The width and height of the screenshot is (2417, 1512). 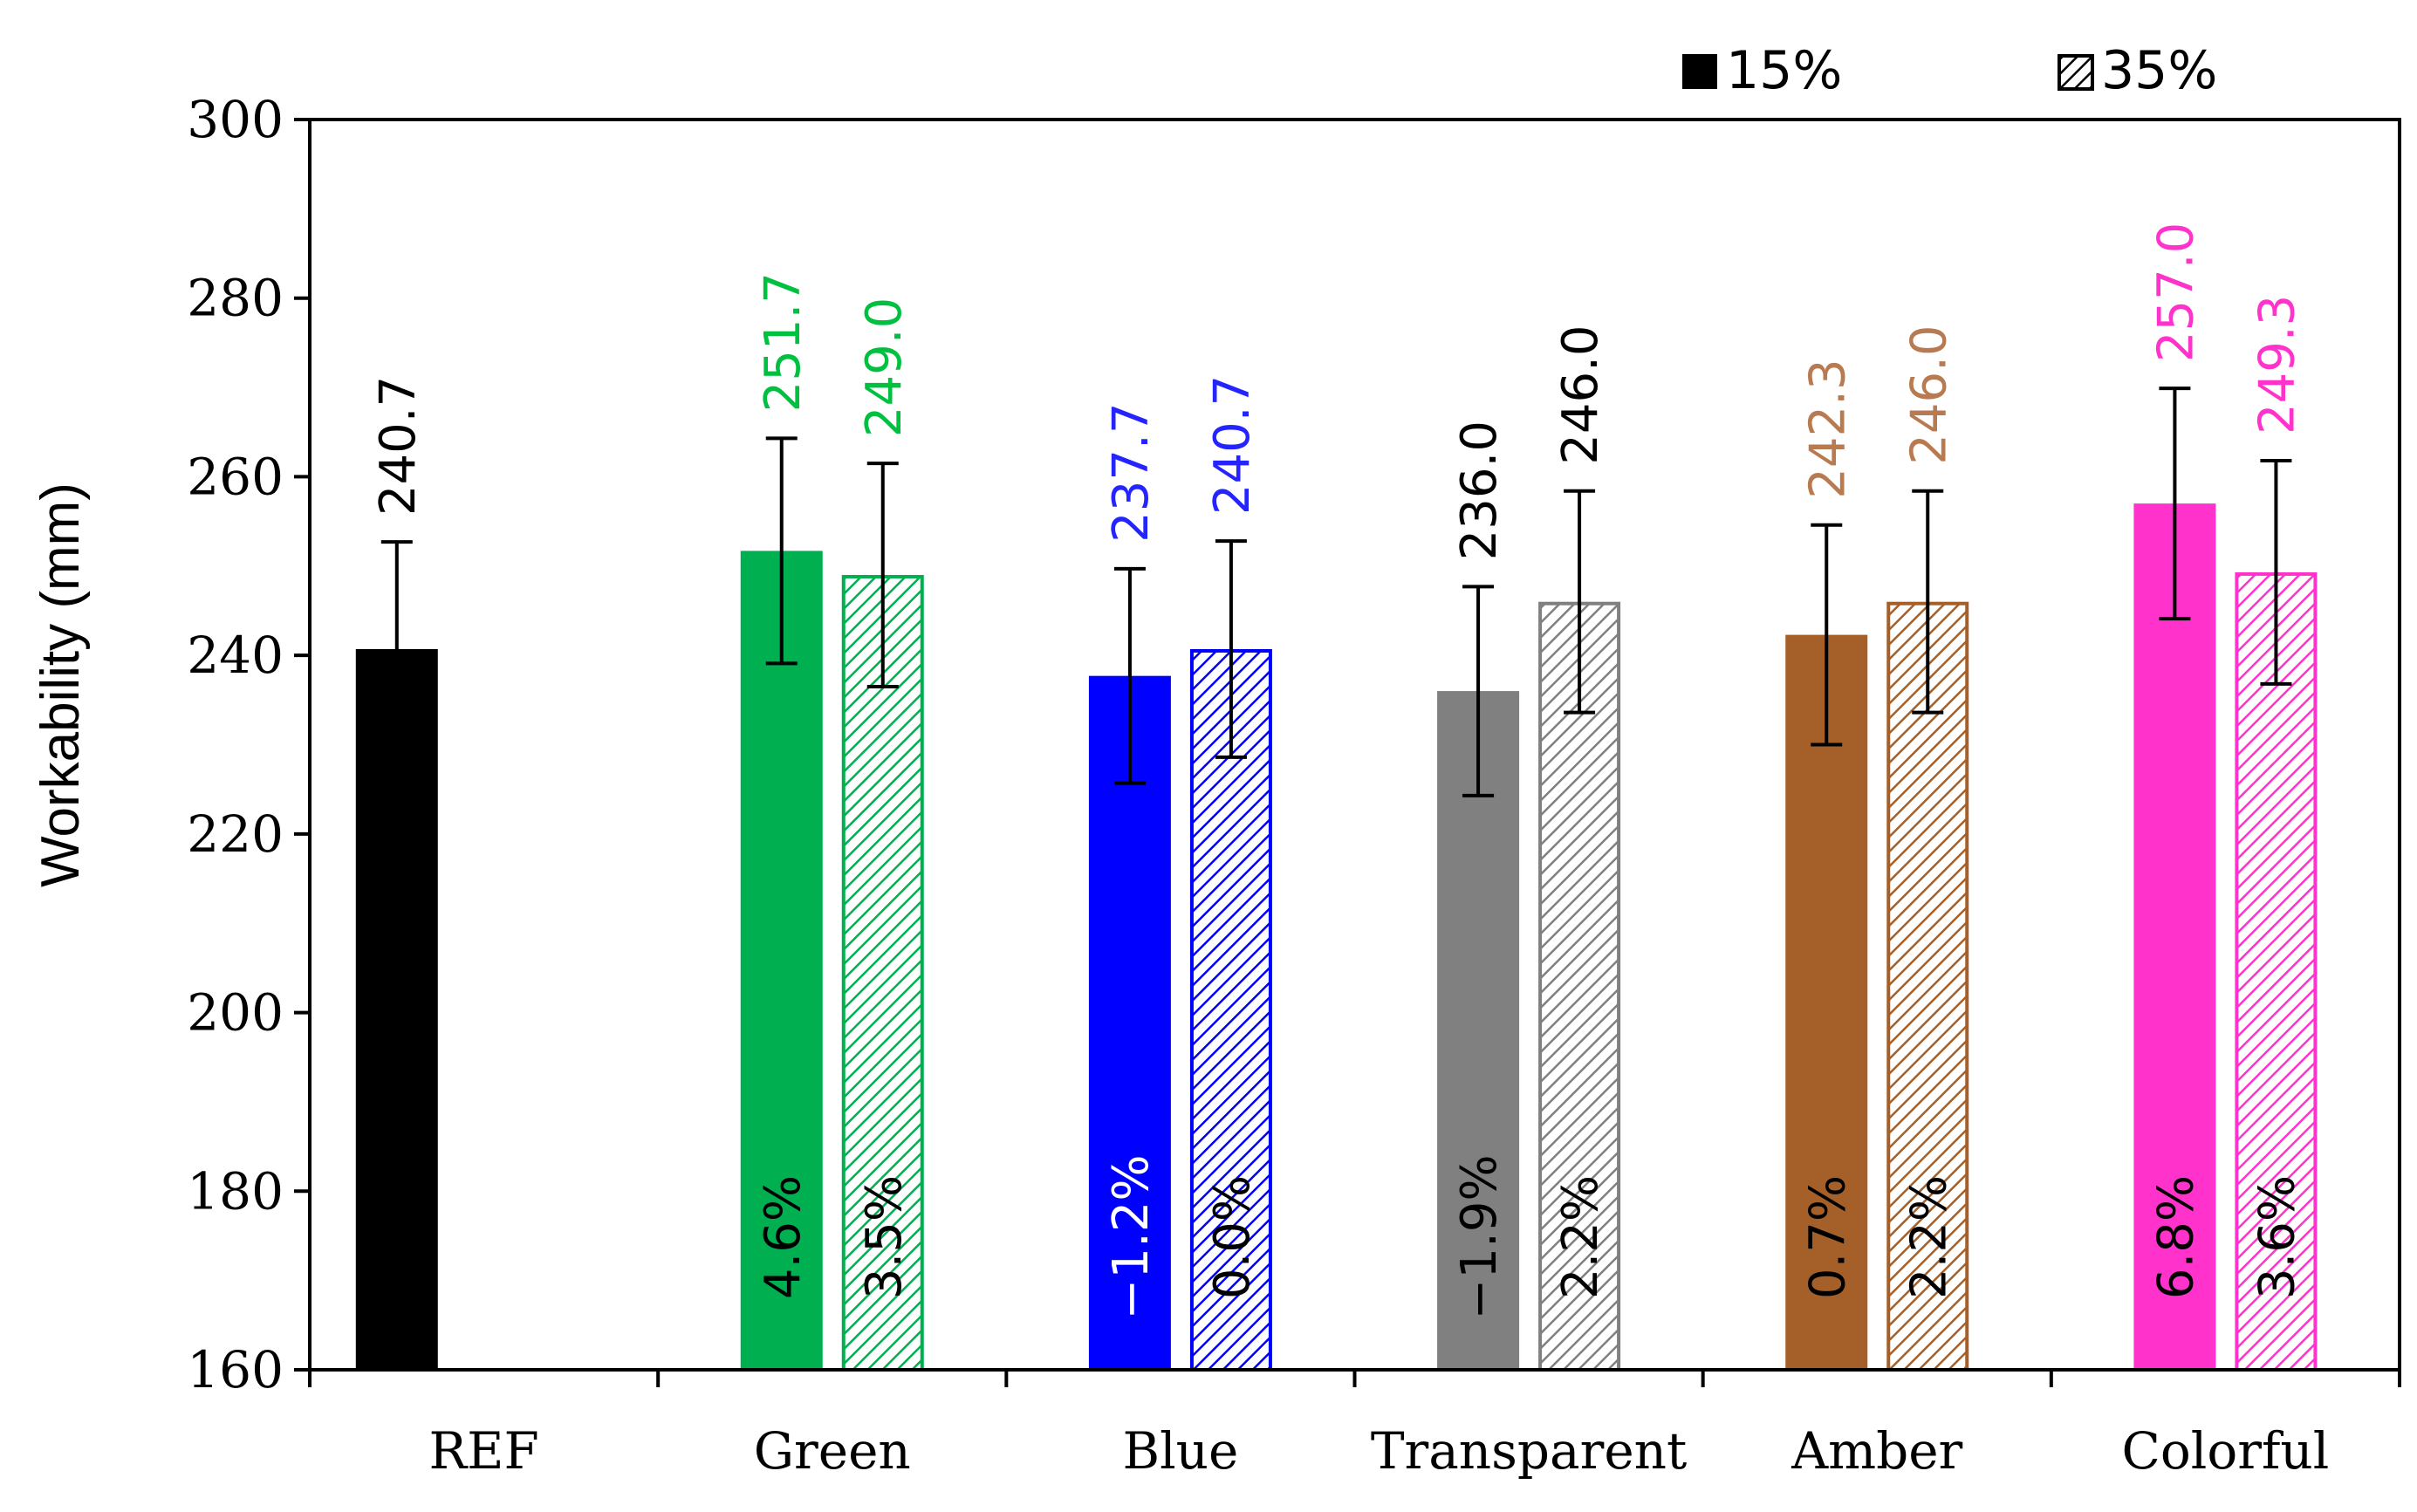 I want to click on bar-15%-Blue, so click(x=1129, y=1022).